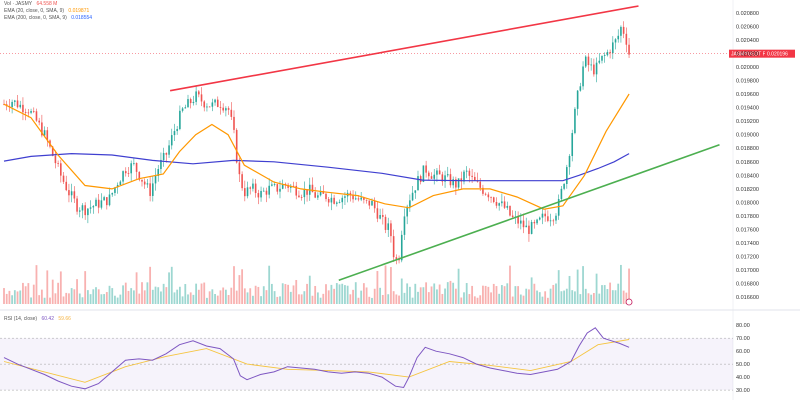 Image resolution: width=800 pixels, height=400 pixels. What do you see at coordinates (747, 217) in the screenshot?
I see `price-axis-tick-label: 0.017800` at bounding box center [747, 217].